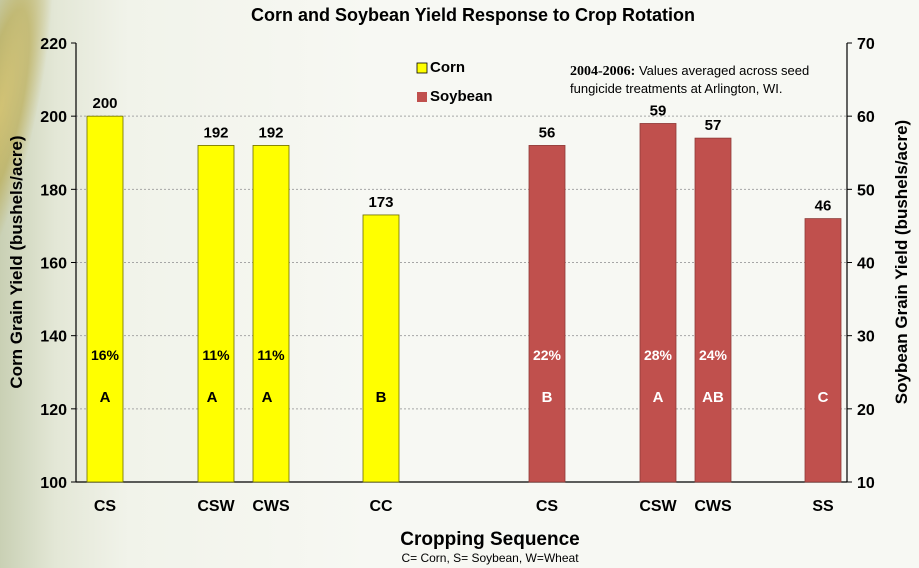 The height and width of the screenshot is (568, 919). I want to click on soybean-bar-ss, so click(823, 350).